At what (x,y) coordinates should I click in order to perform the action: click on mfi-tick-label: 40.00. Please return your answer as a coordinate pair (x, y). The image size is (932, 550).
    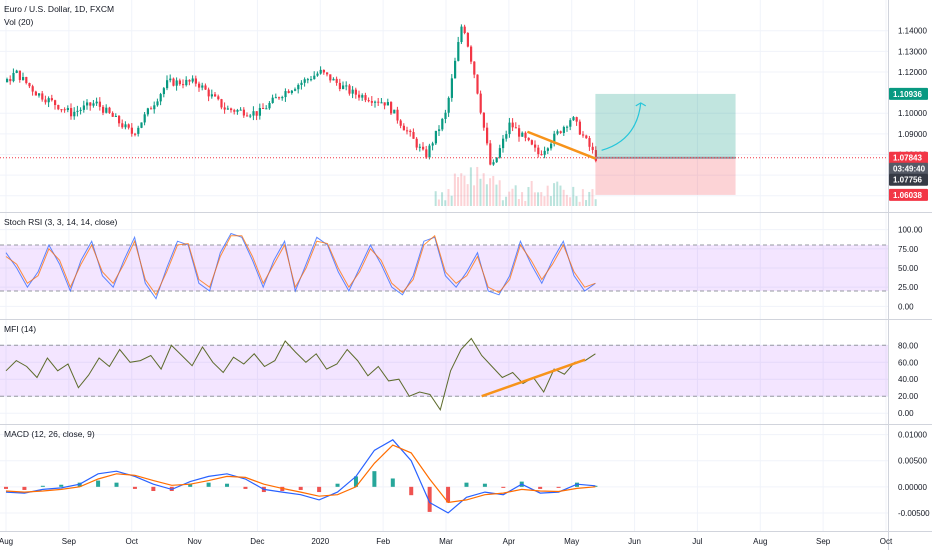
    Looking at the image, I should click on (908, 379).